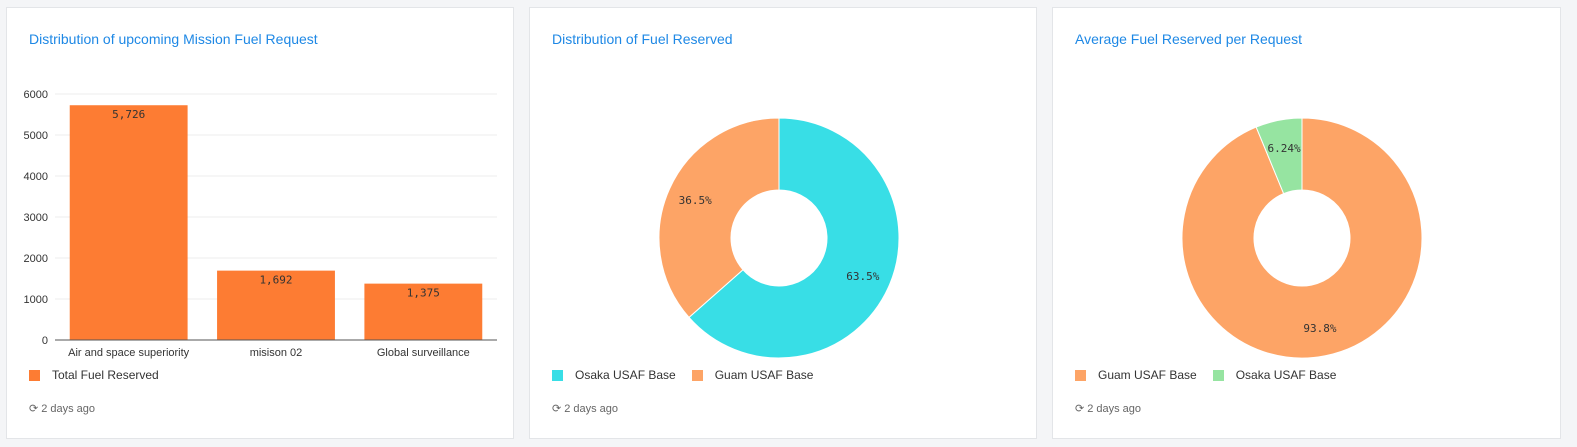 The height and width of the screenshot is (447, 1577). Describe the element at coordinates (682, 375) in the screenshot. I see `chart-legend: Osaka USAF Base Guam USAF Base` at that location.